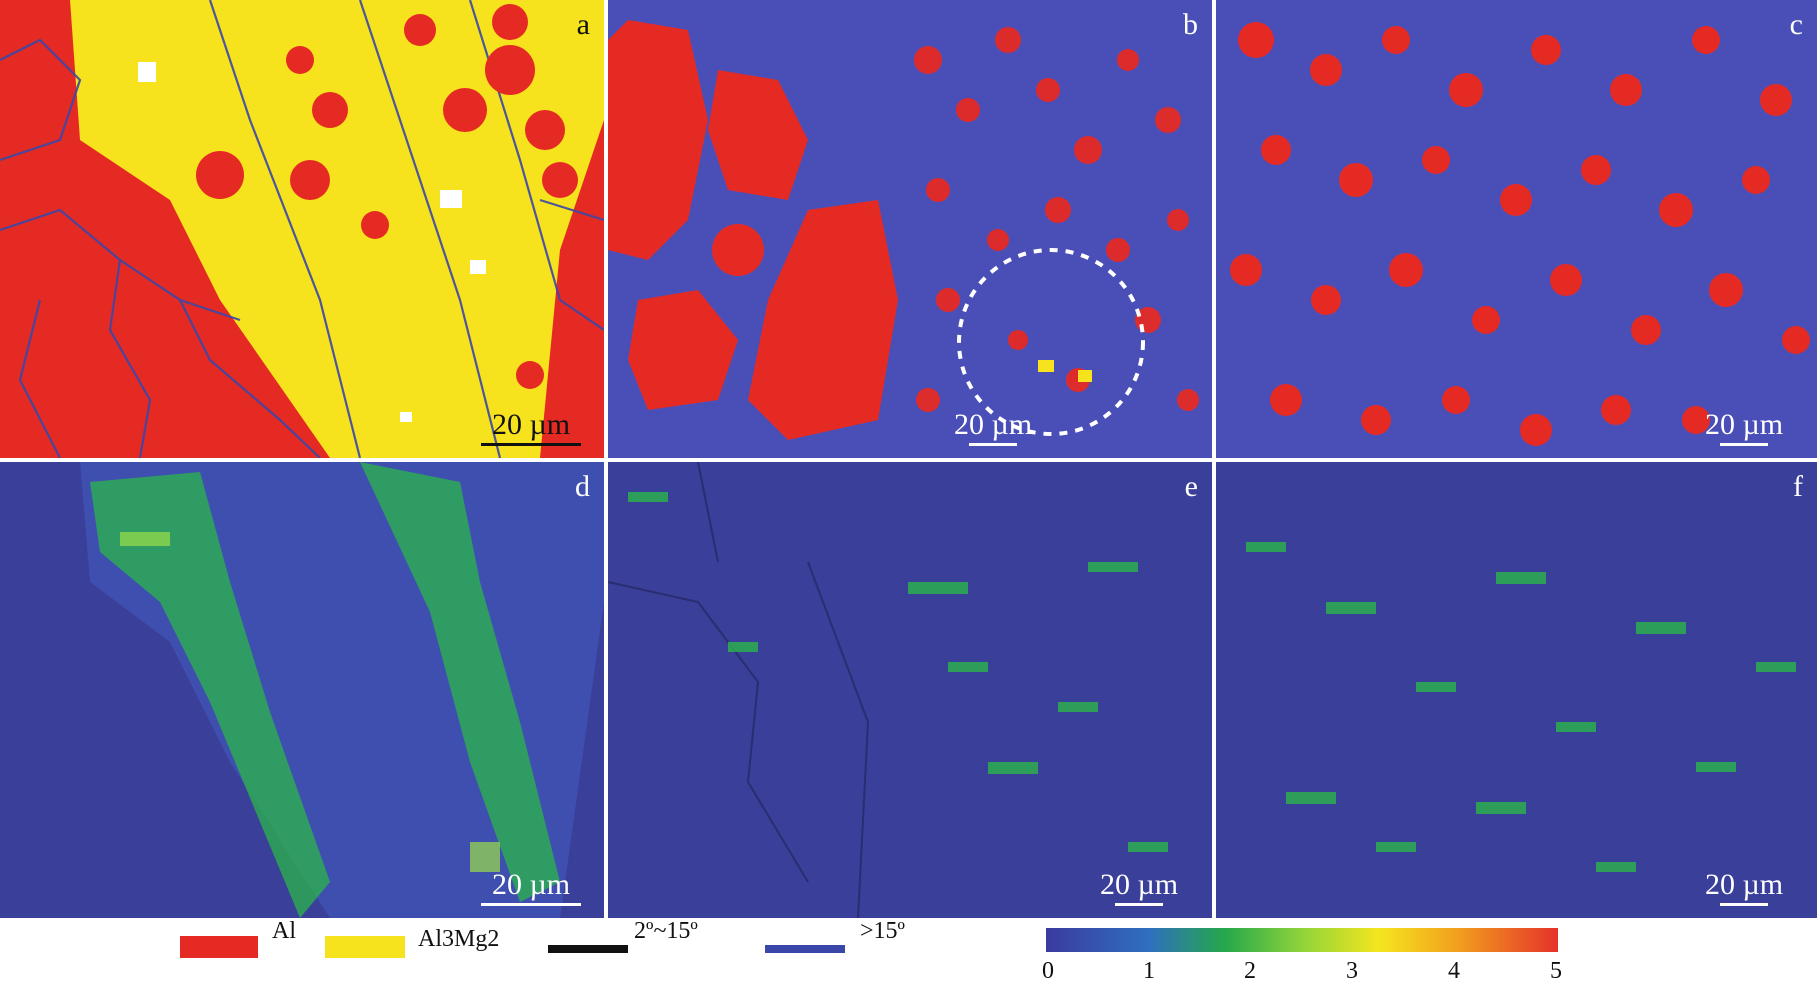  What do you see at coordinates (582, 486) in the screenshot?
I see `panel-letter-d: d` at bounding box center [582, 486].